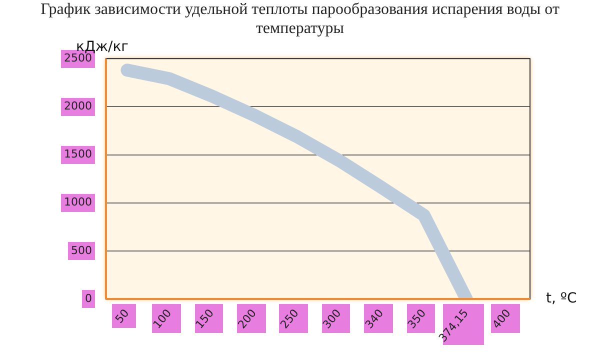 Image resolution: width=600 pixels, height=356 pixels. What do you see at coordinates (561, 298) in the screenshot?
I see `x-axis-title: t, ºC` at bounding box center [561, 298].